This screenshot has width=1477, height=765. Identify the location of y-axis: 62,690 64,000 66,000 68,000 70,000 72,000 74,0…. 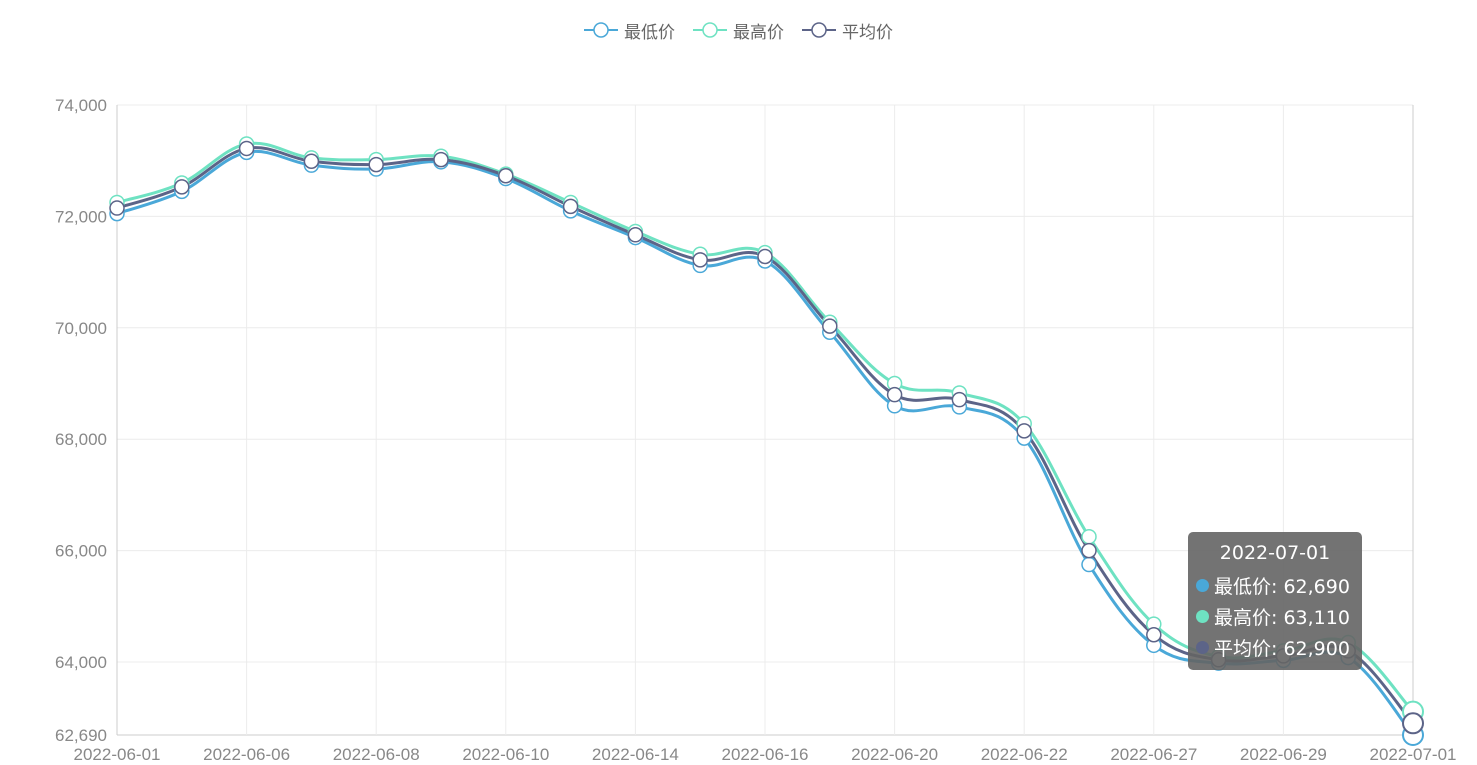
(81, 420).